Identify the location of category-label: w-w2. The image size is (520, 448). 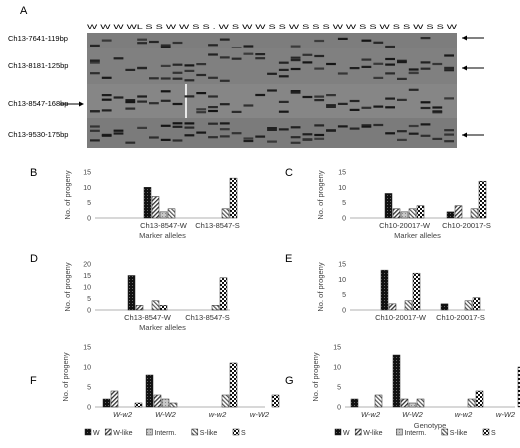
(464, 414).